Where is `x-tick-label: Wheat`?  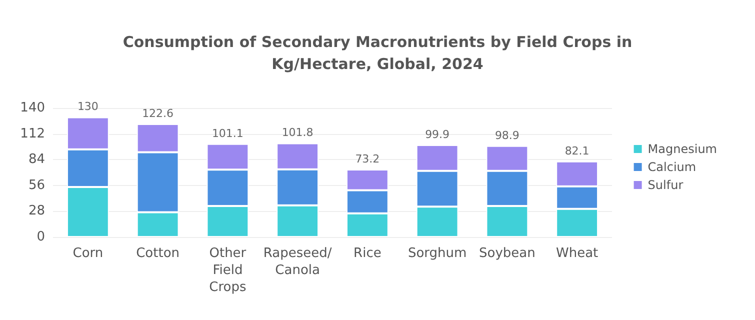 x-tick-label: Wheat is located at coordinates (577, 253).